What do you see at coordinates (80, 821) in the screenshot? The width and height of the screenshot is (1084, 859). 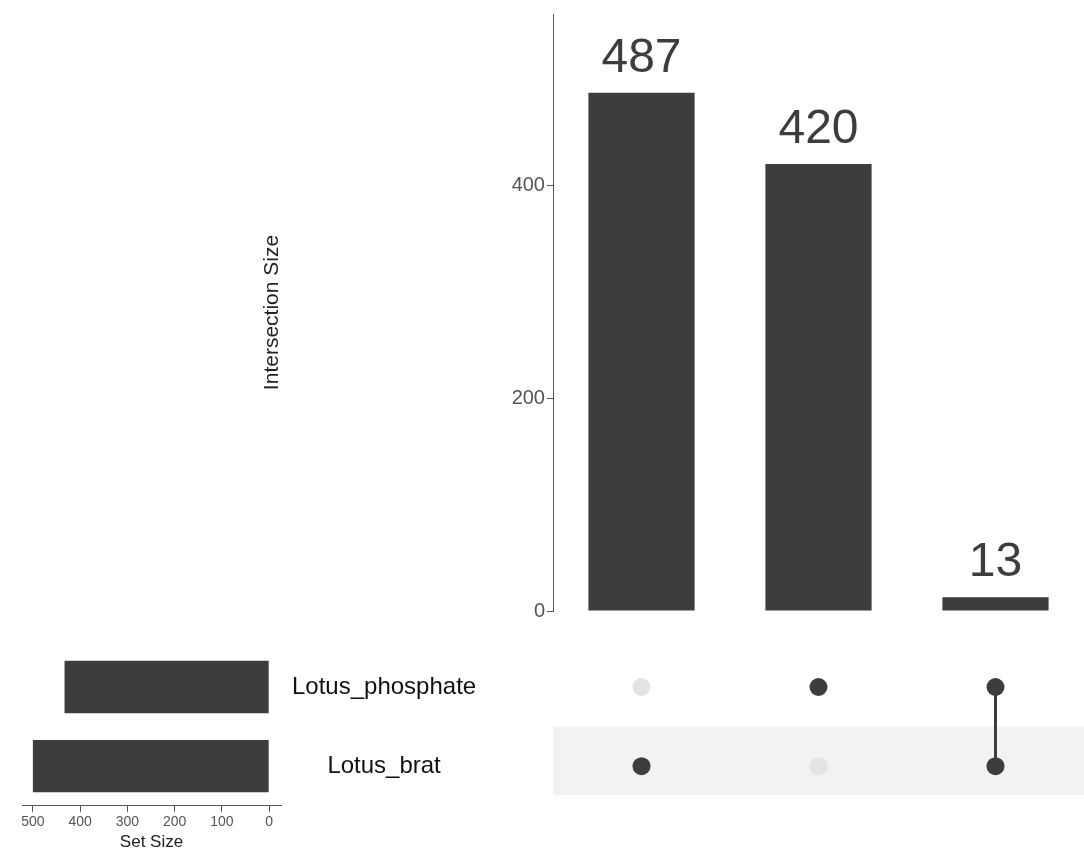 I see `x-tick-label: 400` at bounding box center [80, 821].